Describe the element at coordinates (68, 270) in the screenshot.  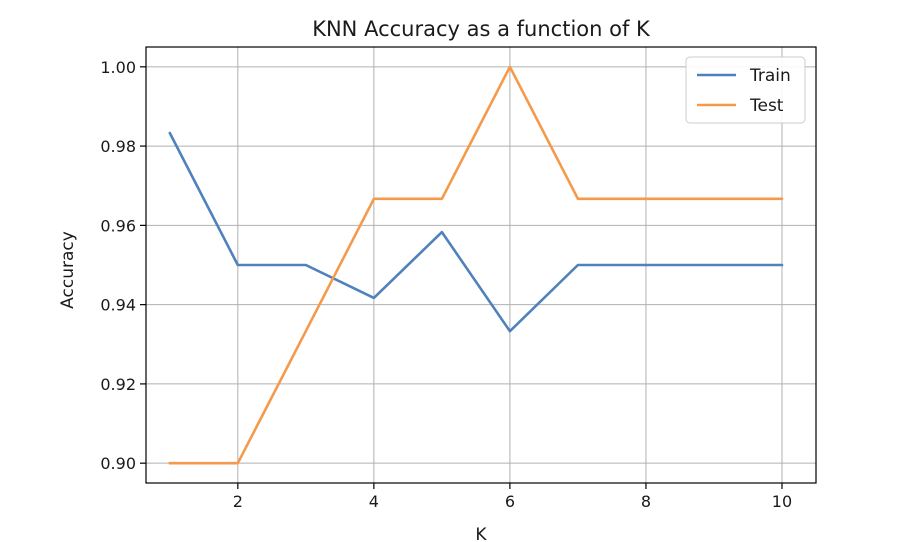
I see `y-axis-label: Accuracy` at that location.